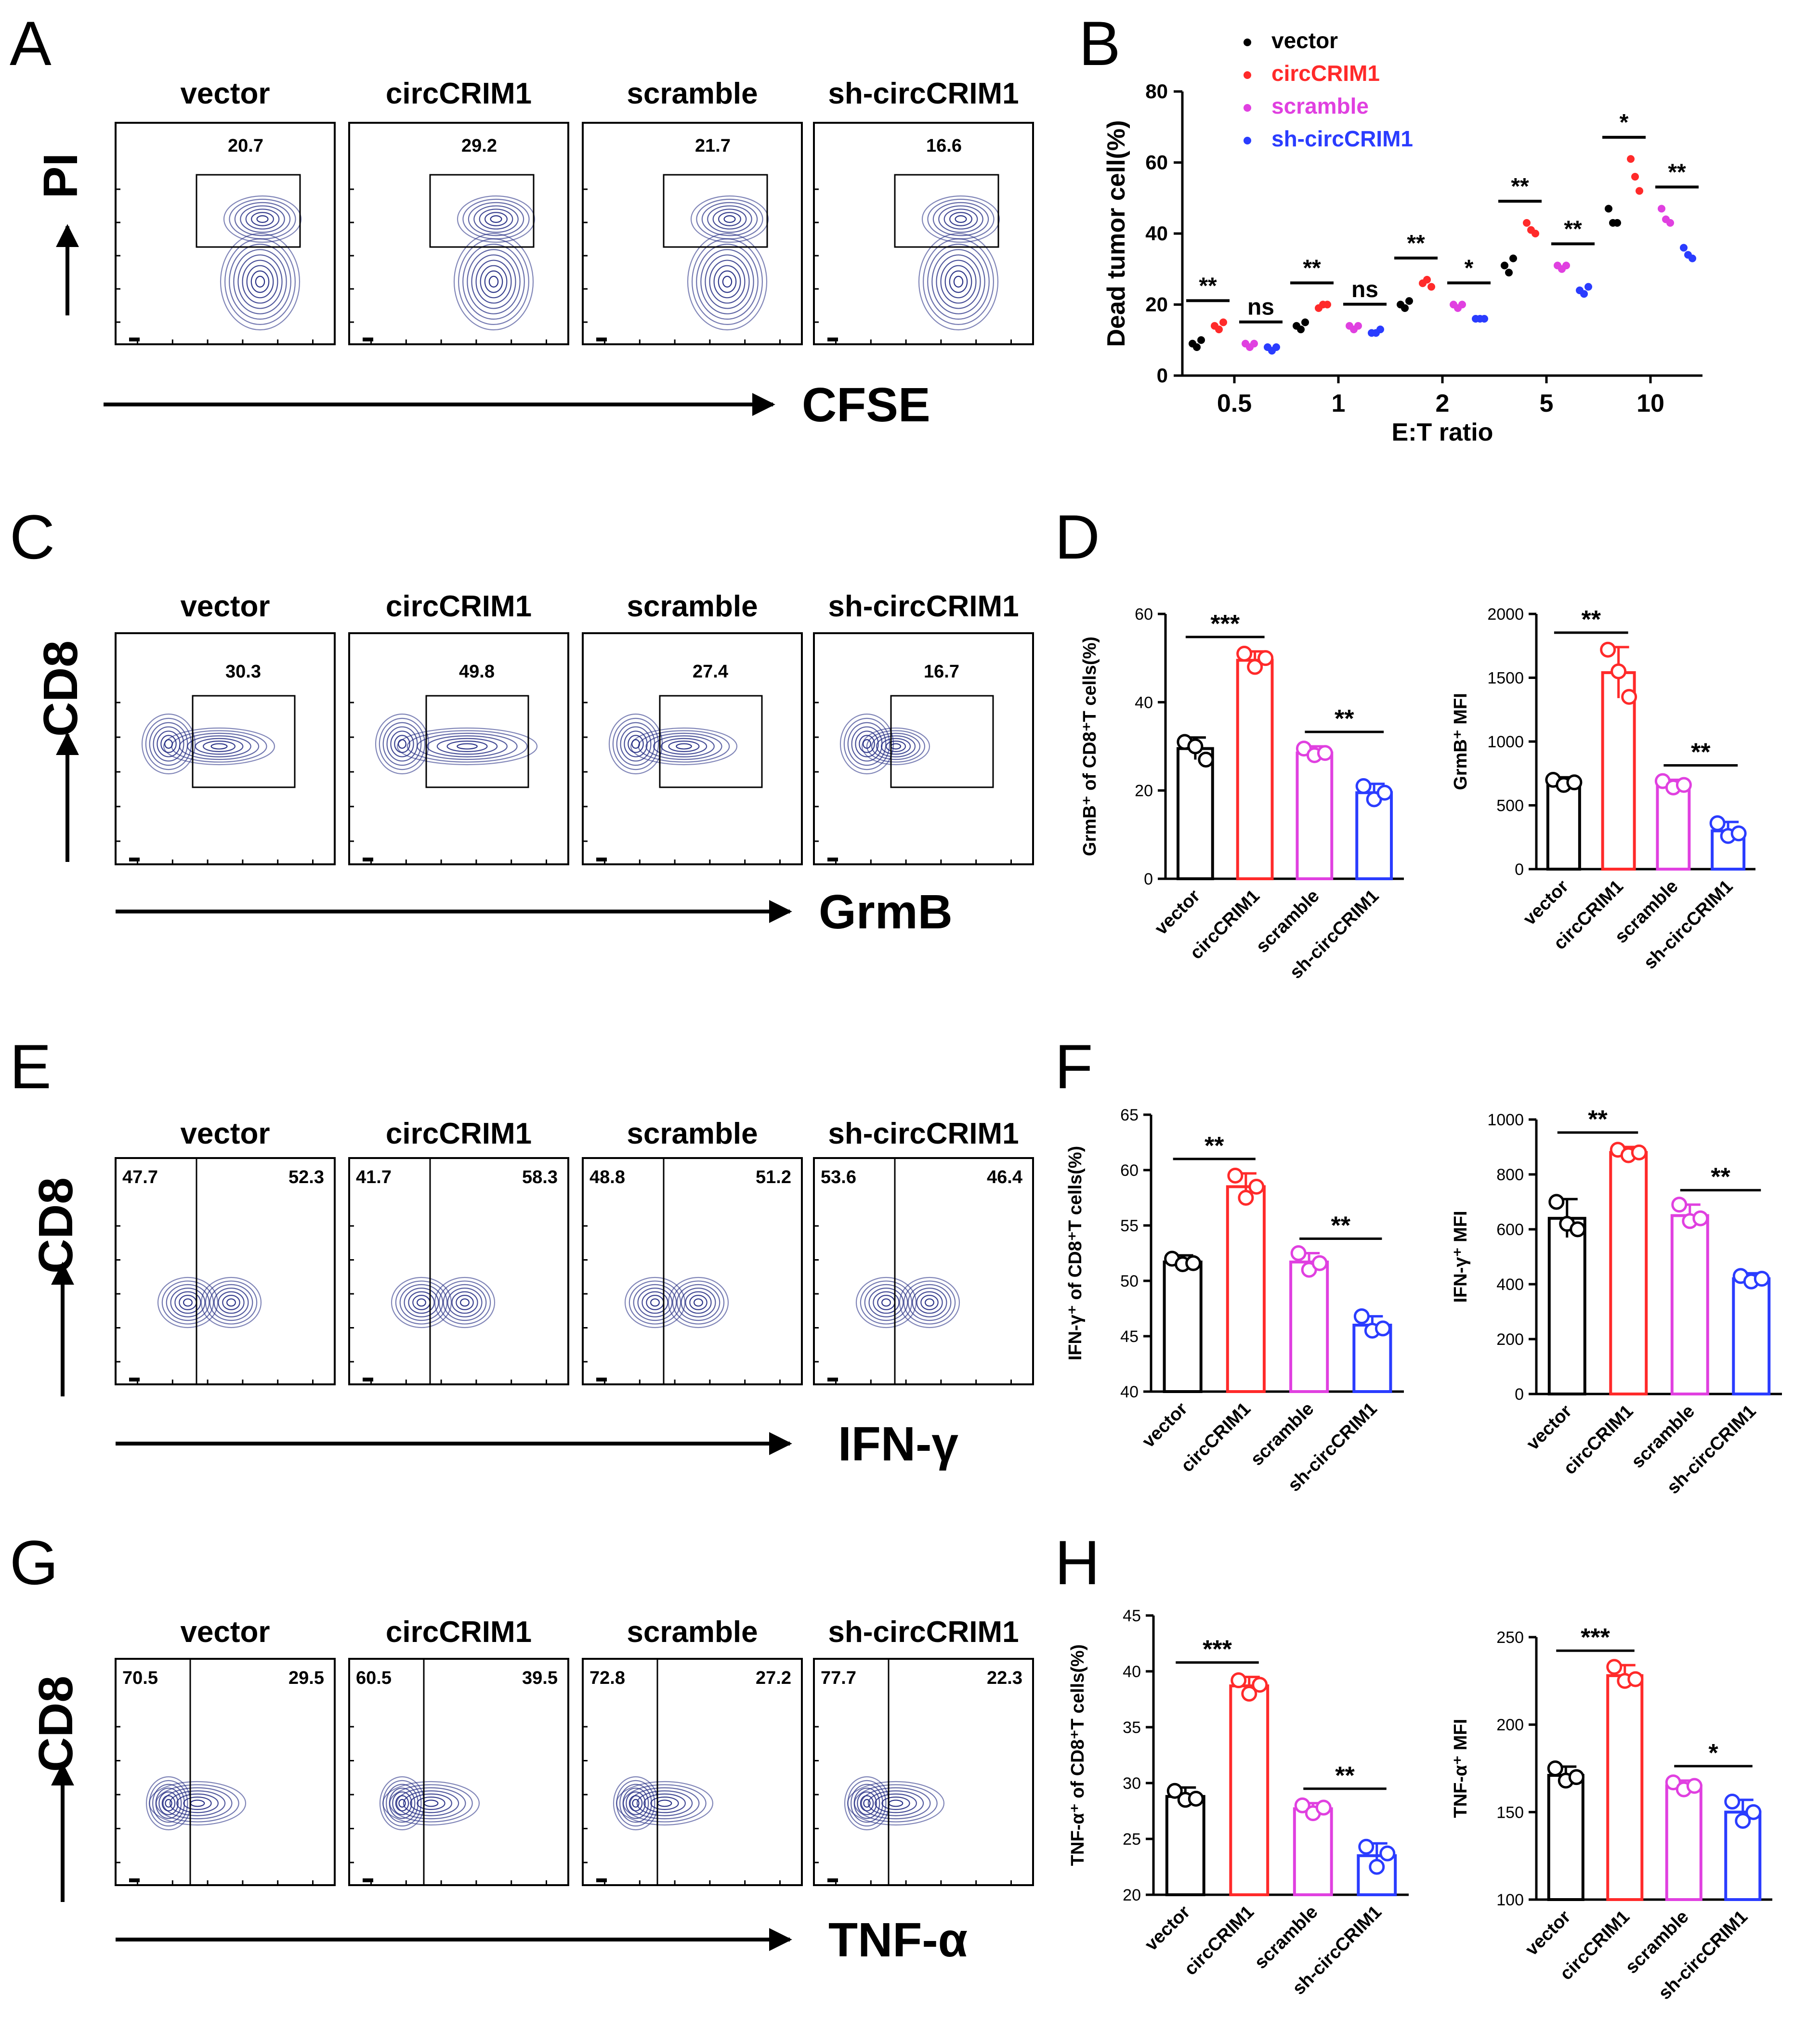  I want to click on y-tick-label: 35, so click(1132, 1728).